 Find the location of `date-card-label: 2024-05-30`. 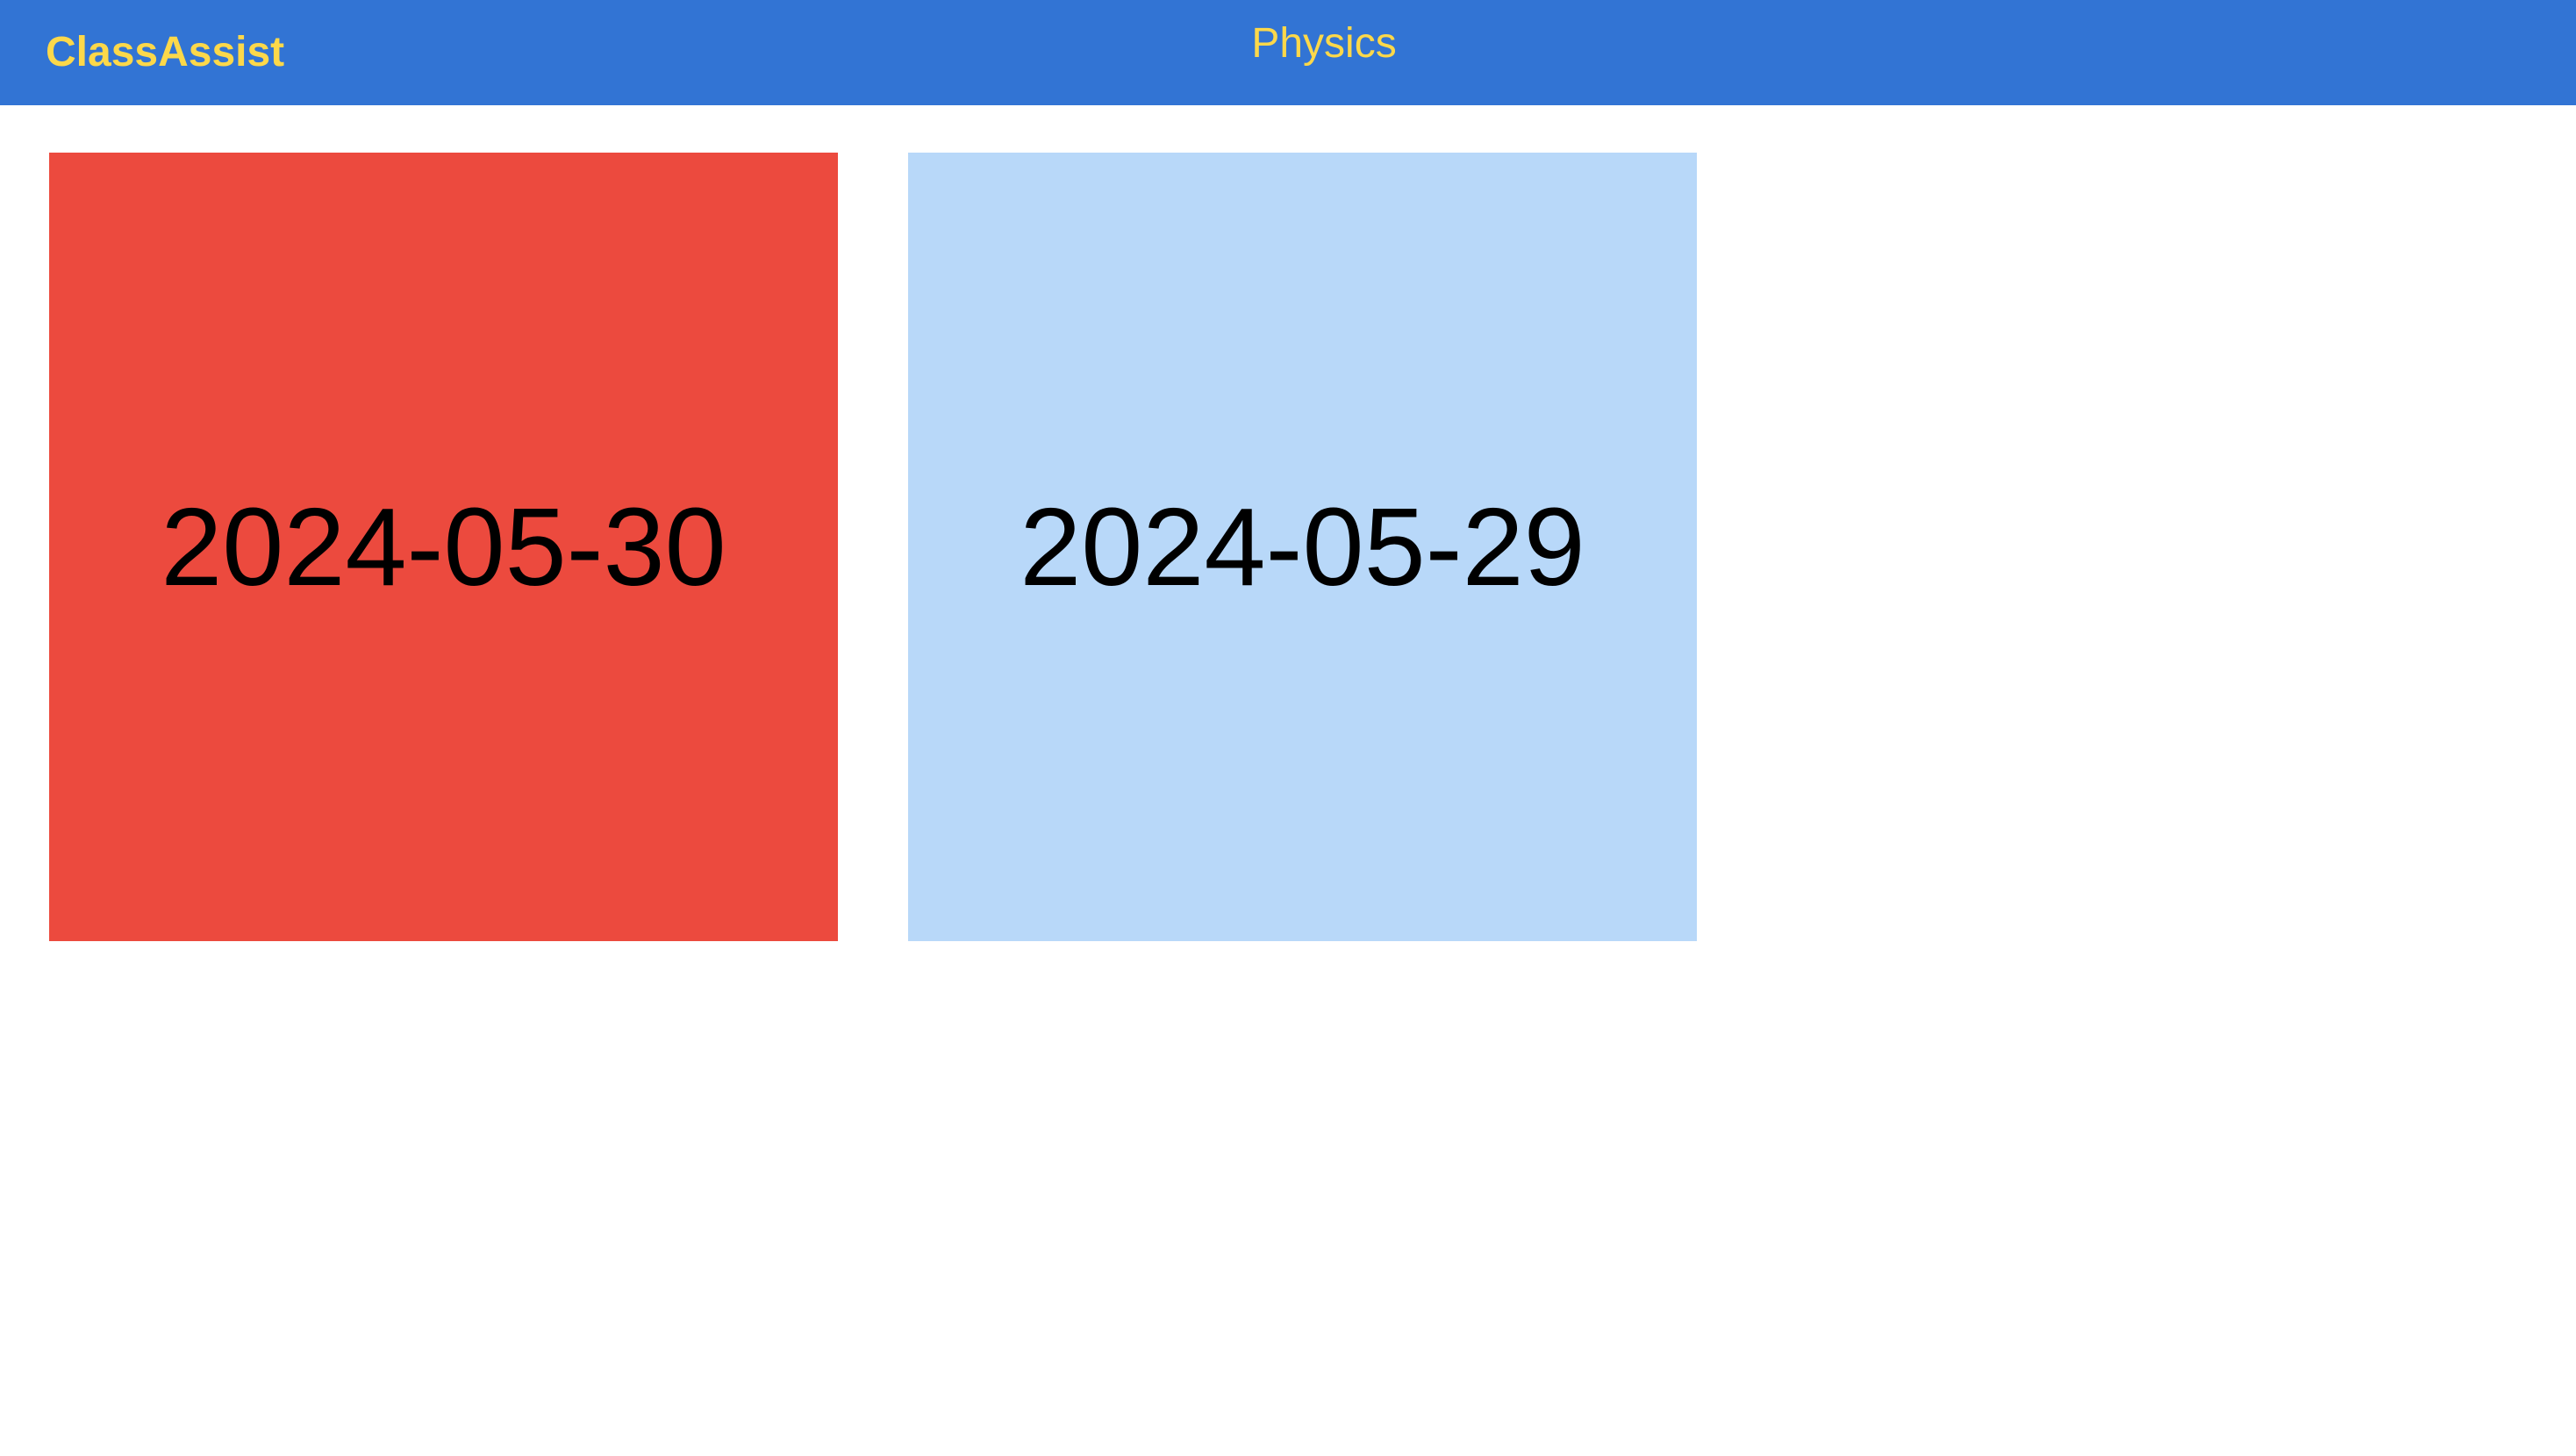

date-card-label: 2024-05-30 is located at coordinates (443, 547).